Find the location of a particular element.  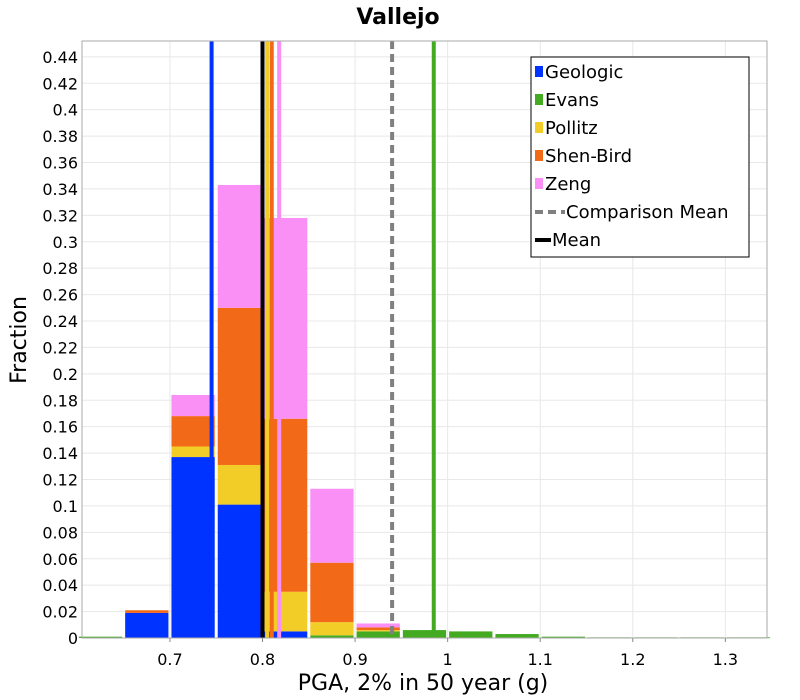

x-tick-label: 1.3 is located at coordinates (725, 659).